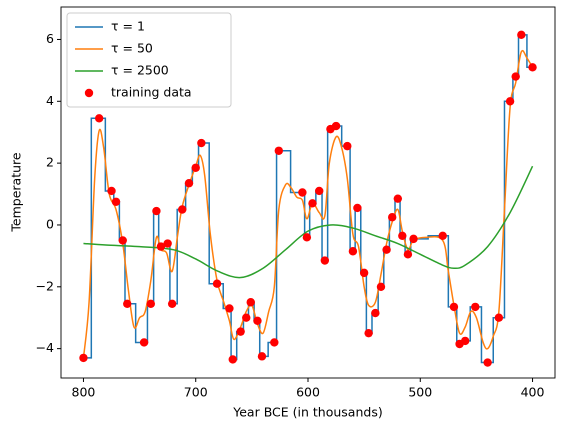  I want to click on legend-label: training data, so click(151, 92).